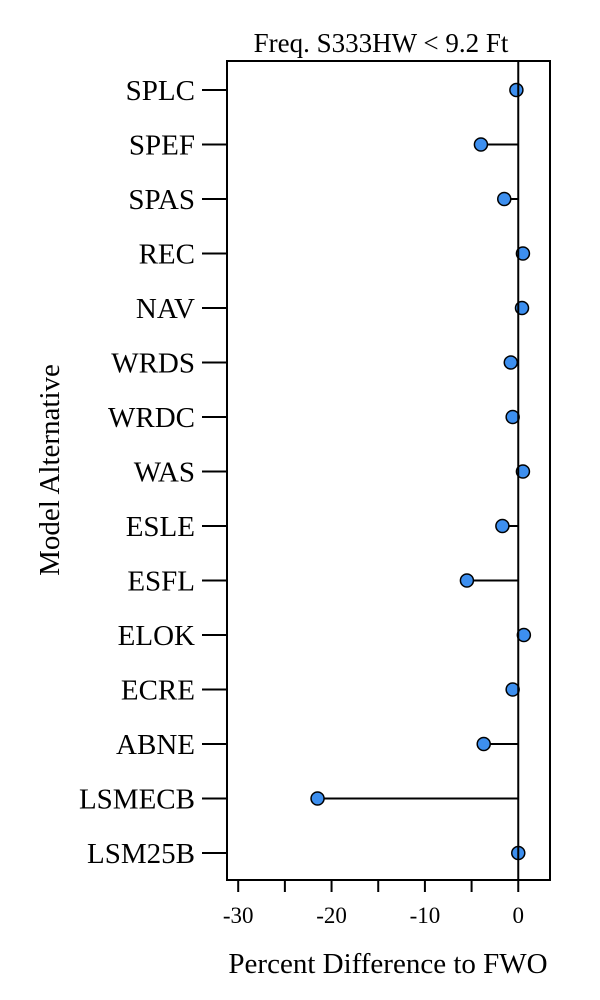 The height and width of the screenshot is (1000, 600). Describe the element at coordinates (161, 200) in the screenshot. I see `y-tick-label-spas: SPAS` at that location.